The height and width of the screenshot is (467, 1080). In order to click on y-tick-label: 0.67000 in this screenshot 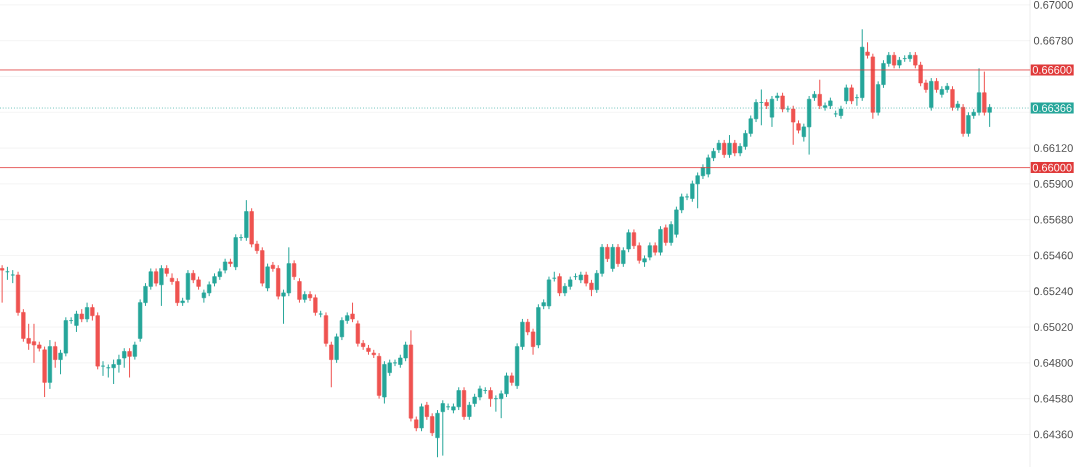, I will do `click(1053, 4)`.